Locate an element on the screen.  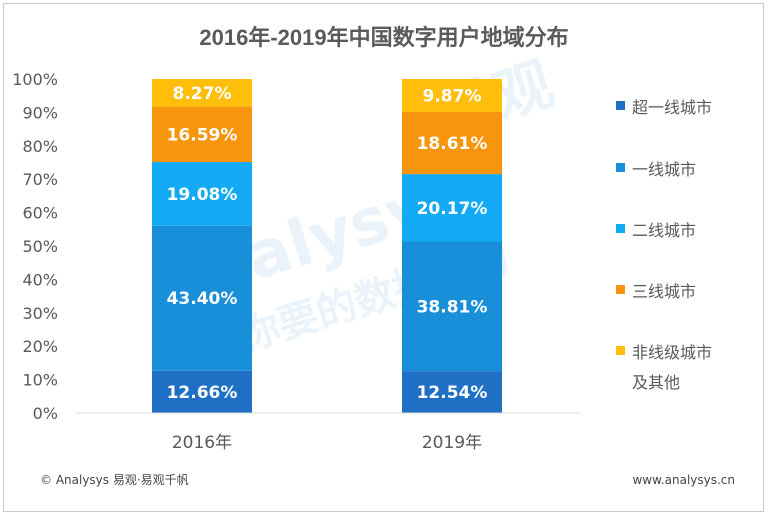
bar-stack: 12.54% 38.81% 20.17% 18.61% 9.87% is located at coordinates (452, 246).